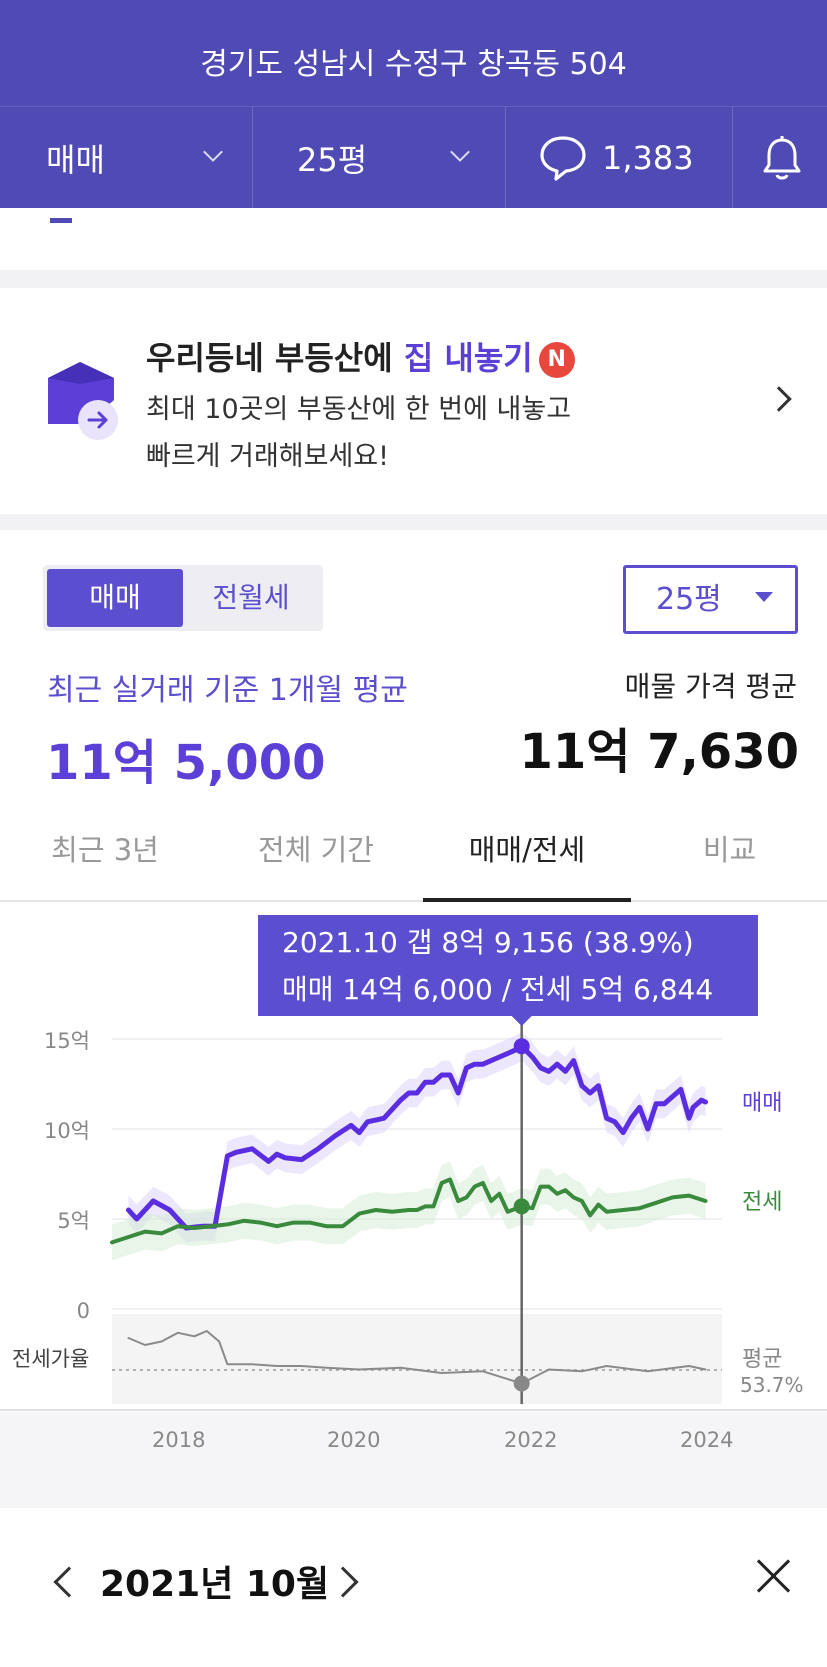  I want to click on deal-type-label: 매매, so click(75, 159).